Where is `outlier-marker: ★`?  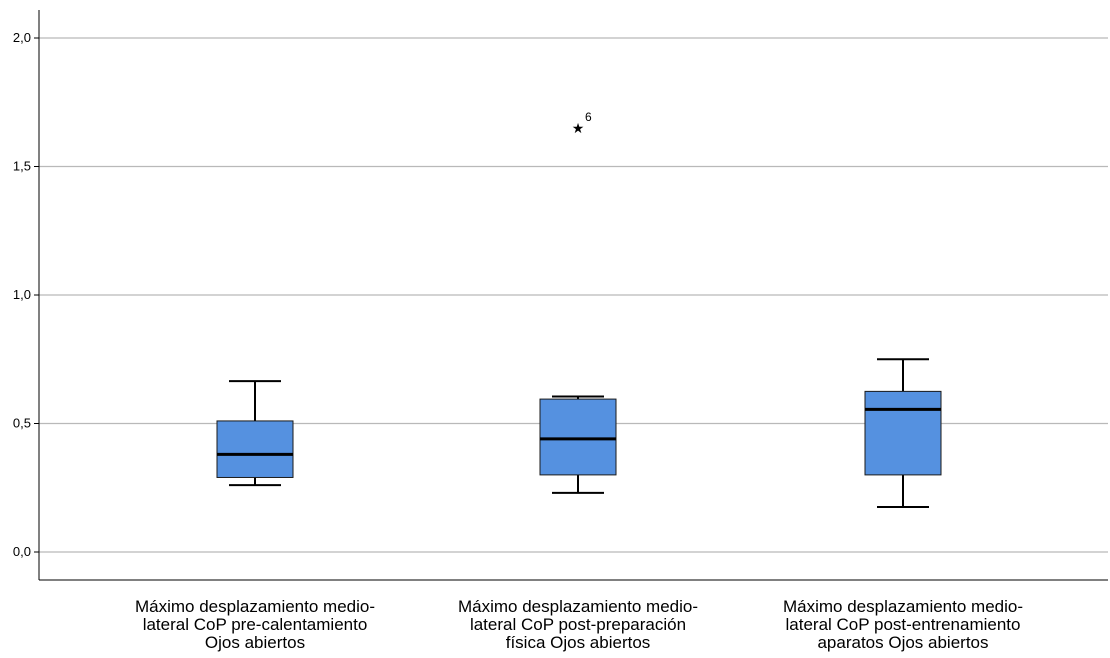 outlier-marker: ★ is located at coordinates (578, 129).